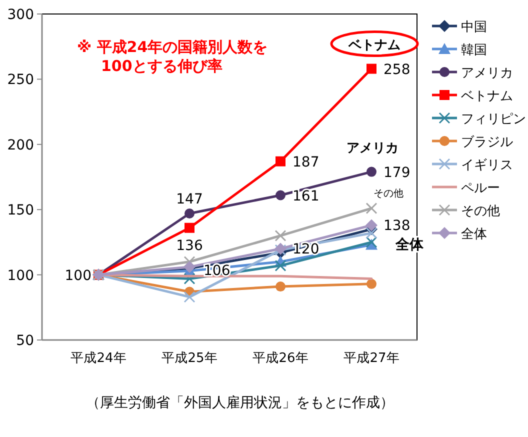 This screenshot has height=437, width=528. I want to click on annotation: その他, so click(389, 193).